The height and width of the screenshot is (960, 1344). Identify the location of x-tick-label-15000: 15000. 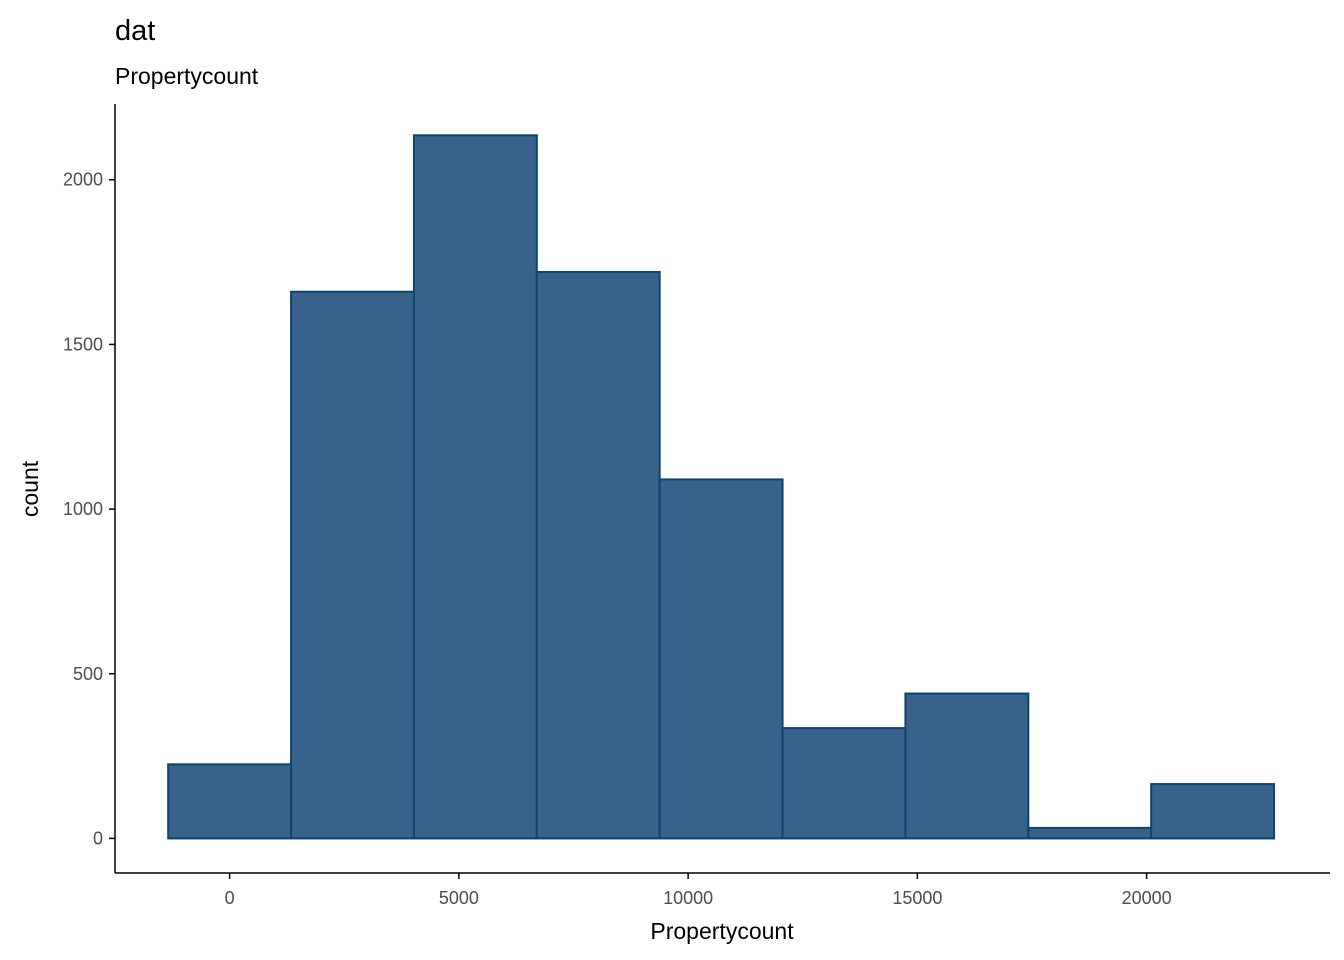
(917, 898).